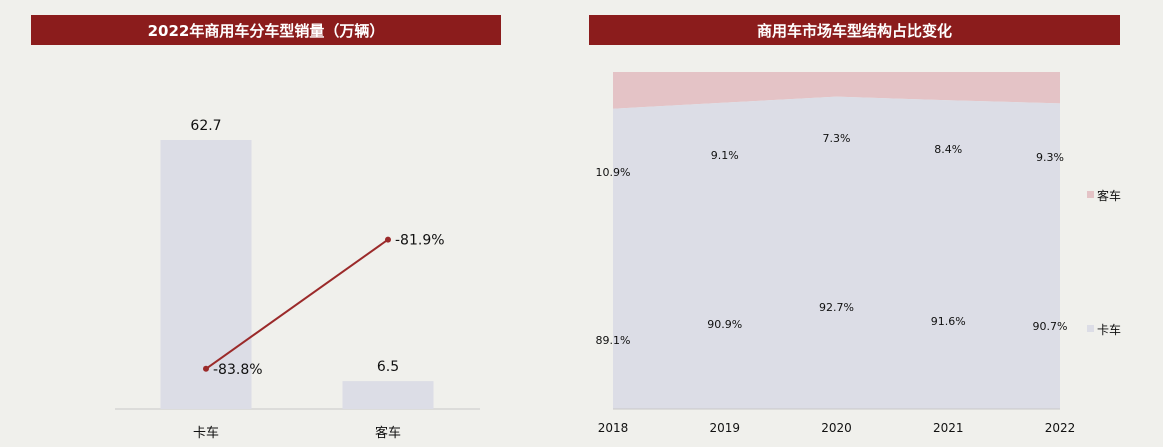 The height and width of the screenshot is (447, 1163). I want to click on truck-share-label: 91.6%, so click(948, 321).